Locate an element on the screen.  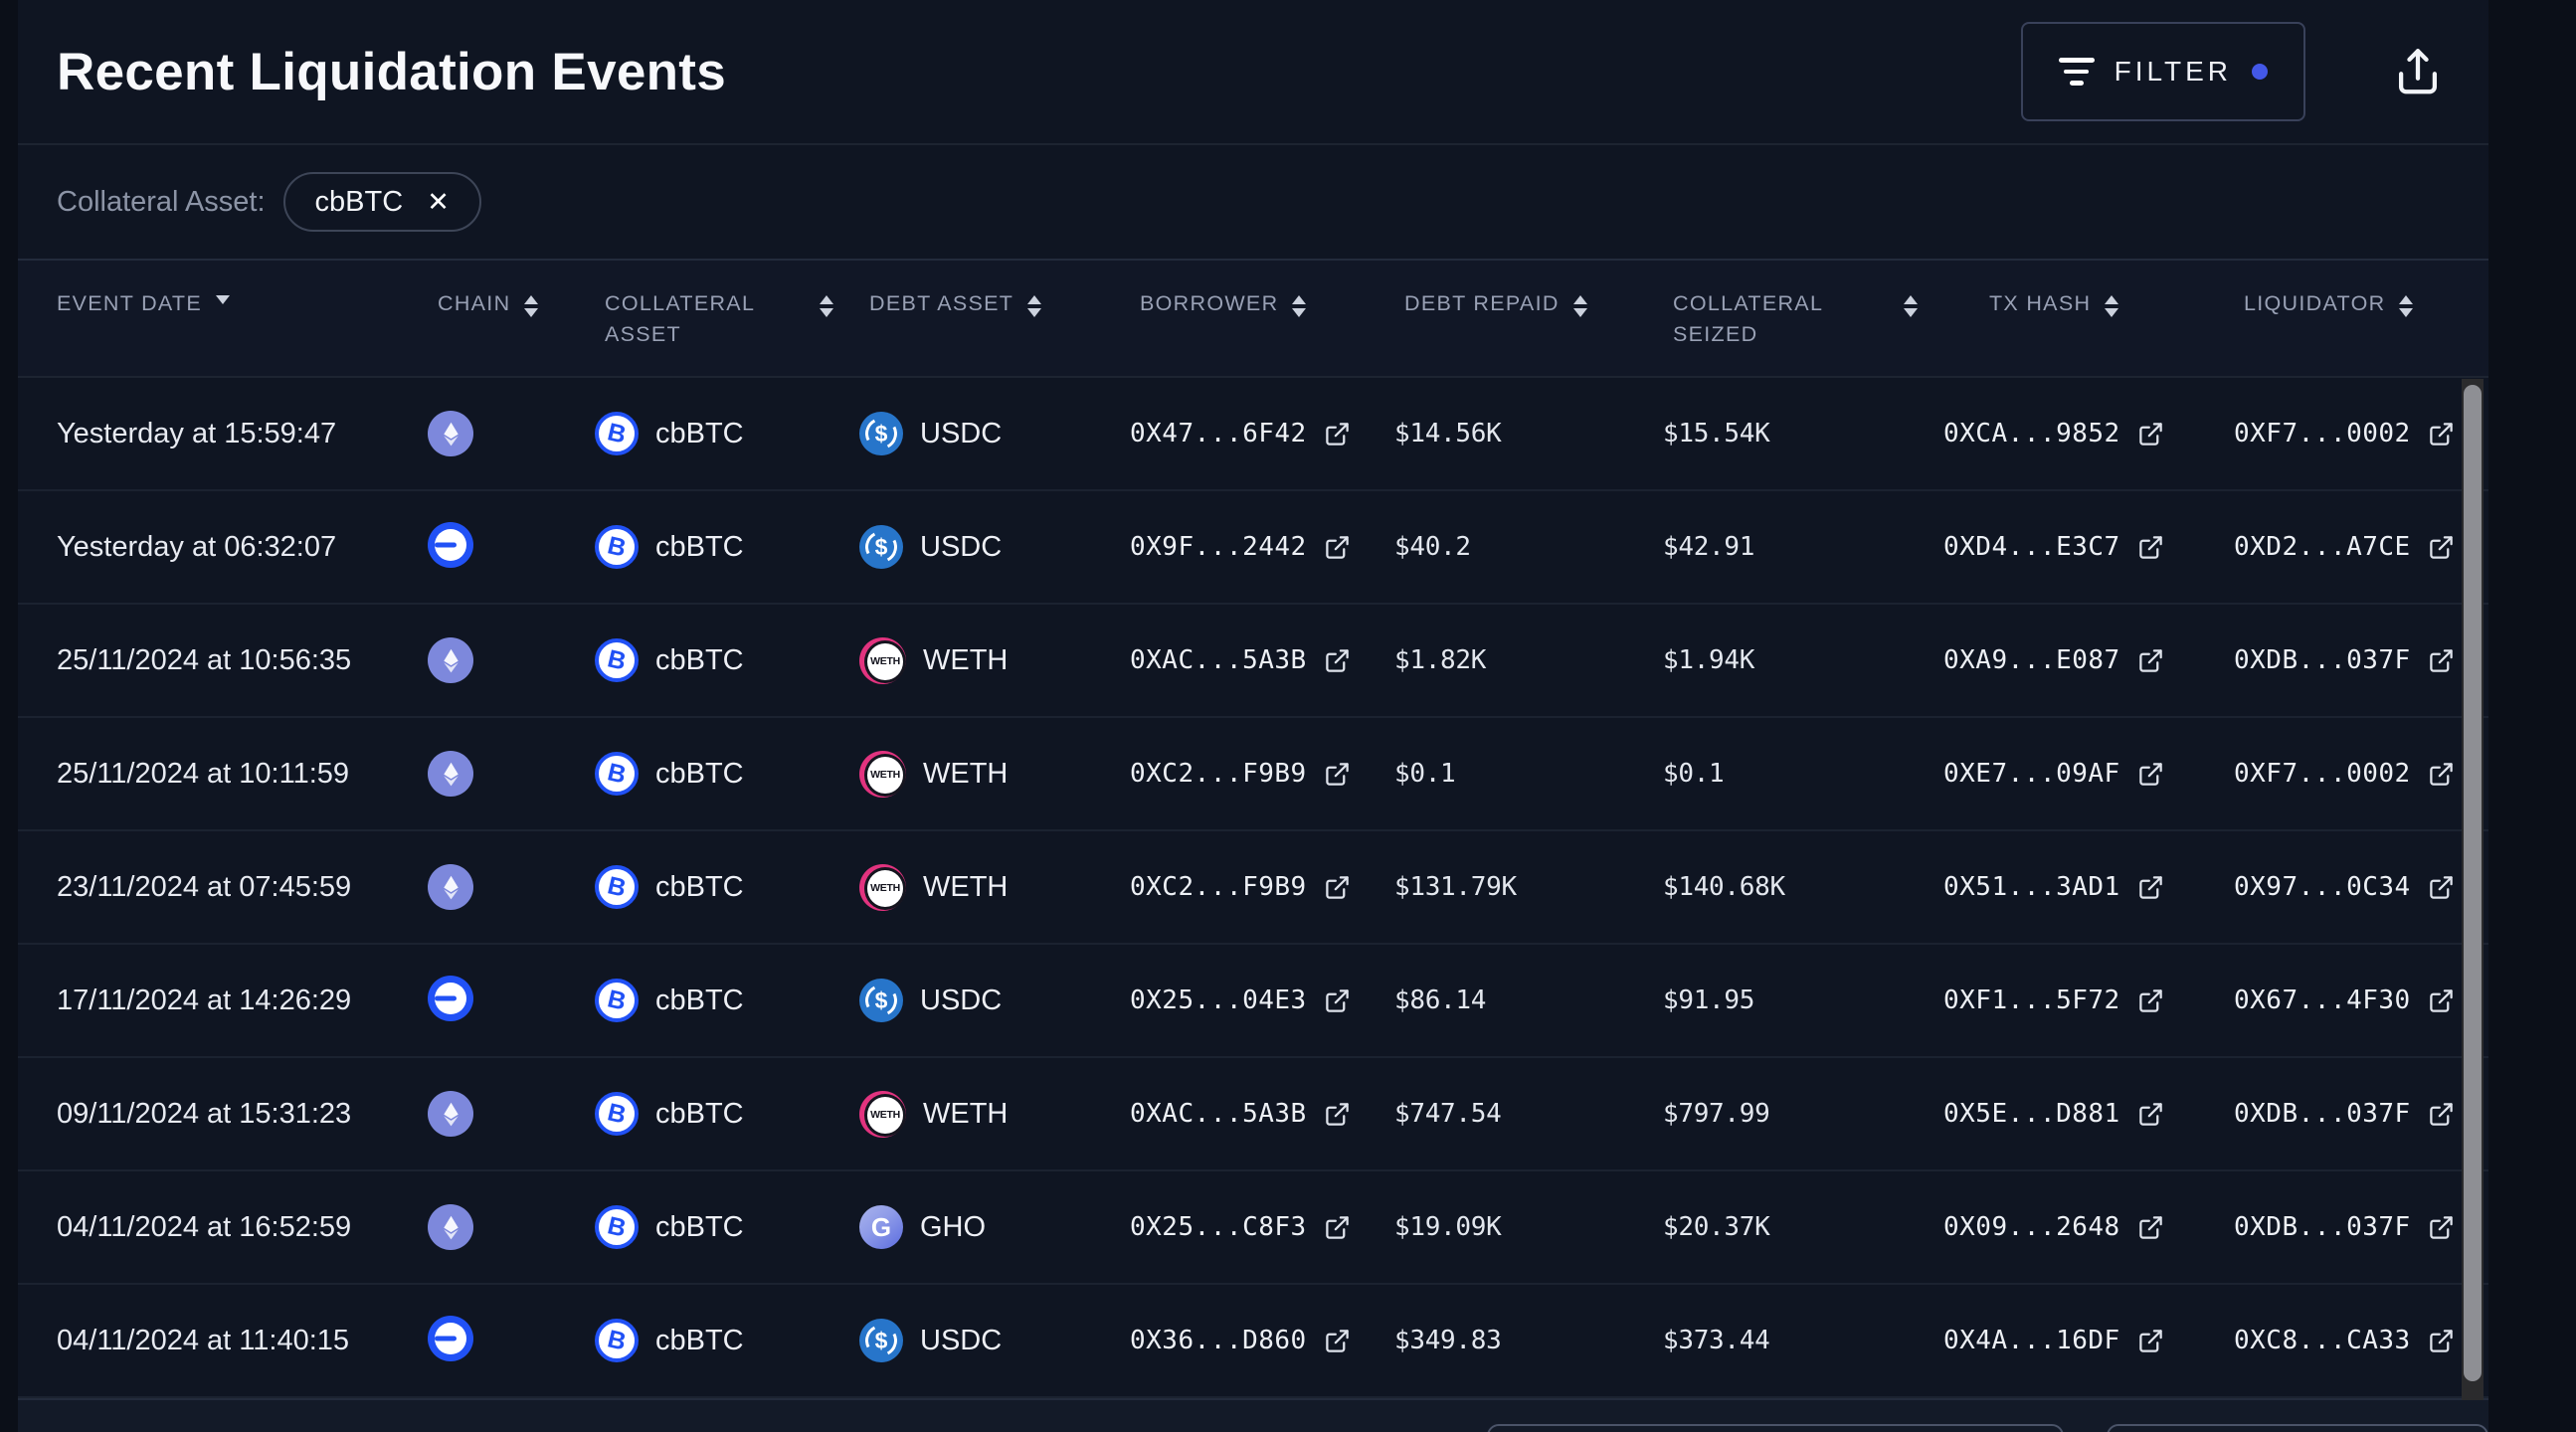
column-header-collateral_seized: COLLATERAL SEIZED is located at coordinates (1803, 319).